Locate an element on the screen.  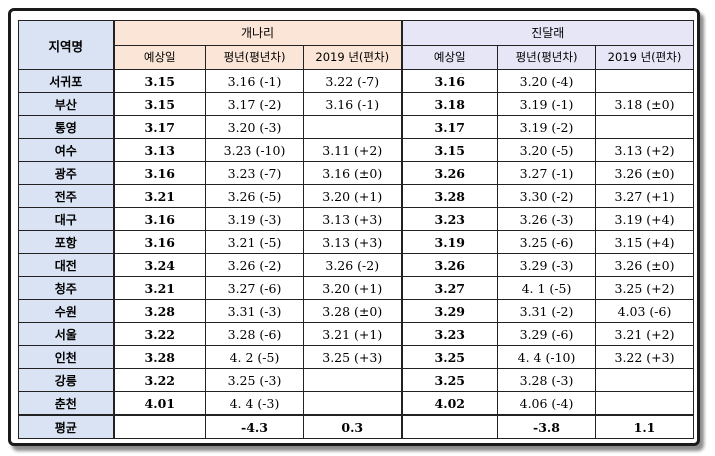
region-cell: 대전 is located at coordinates (66, 265).